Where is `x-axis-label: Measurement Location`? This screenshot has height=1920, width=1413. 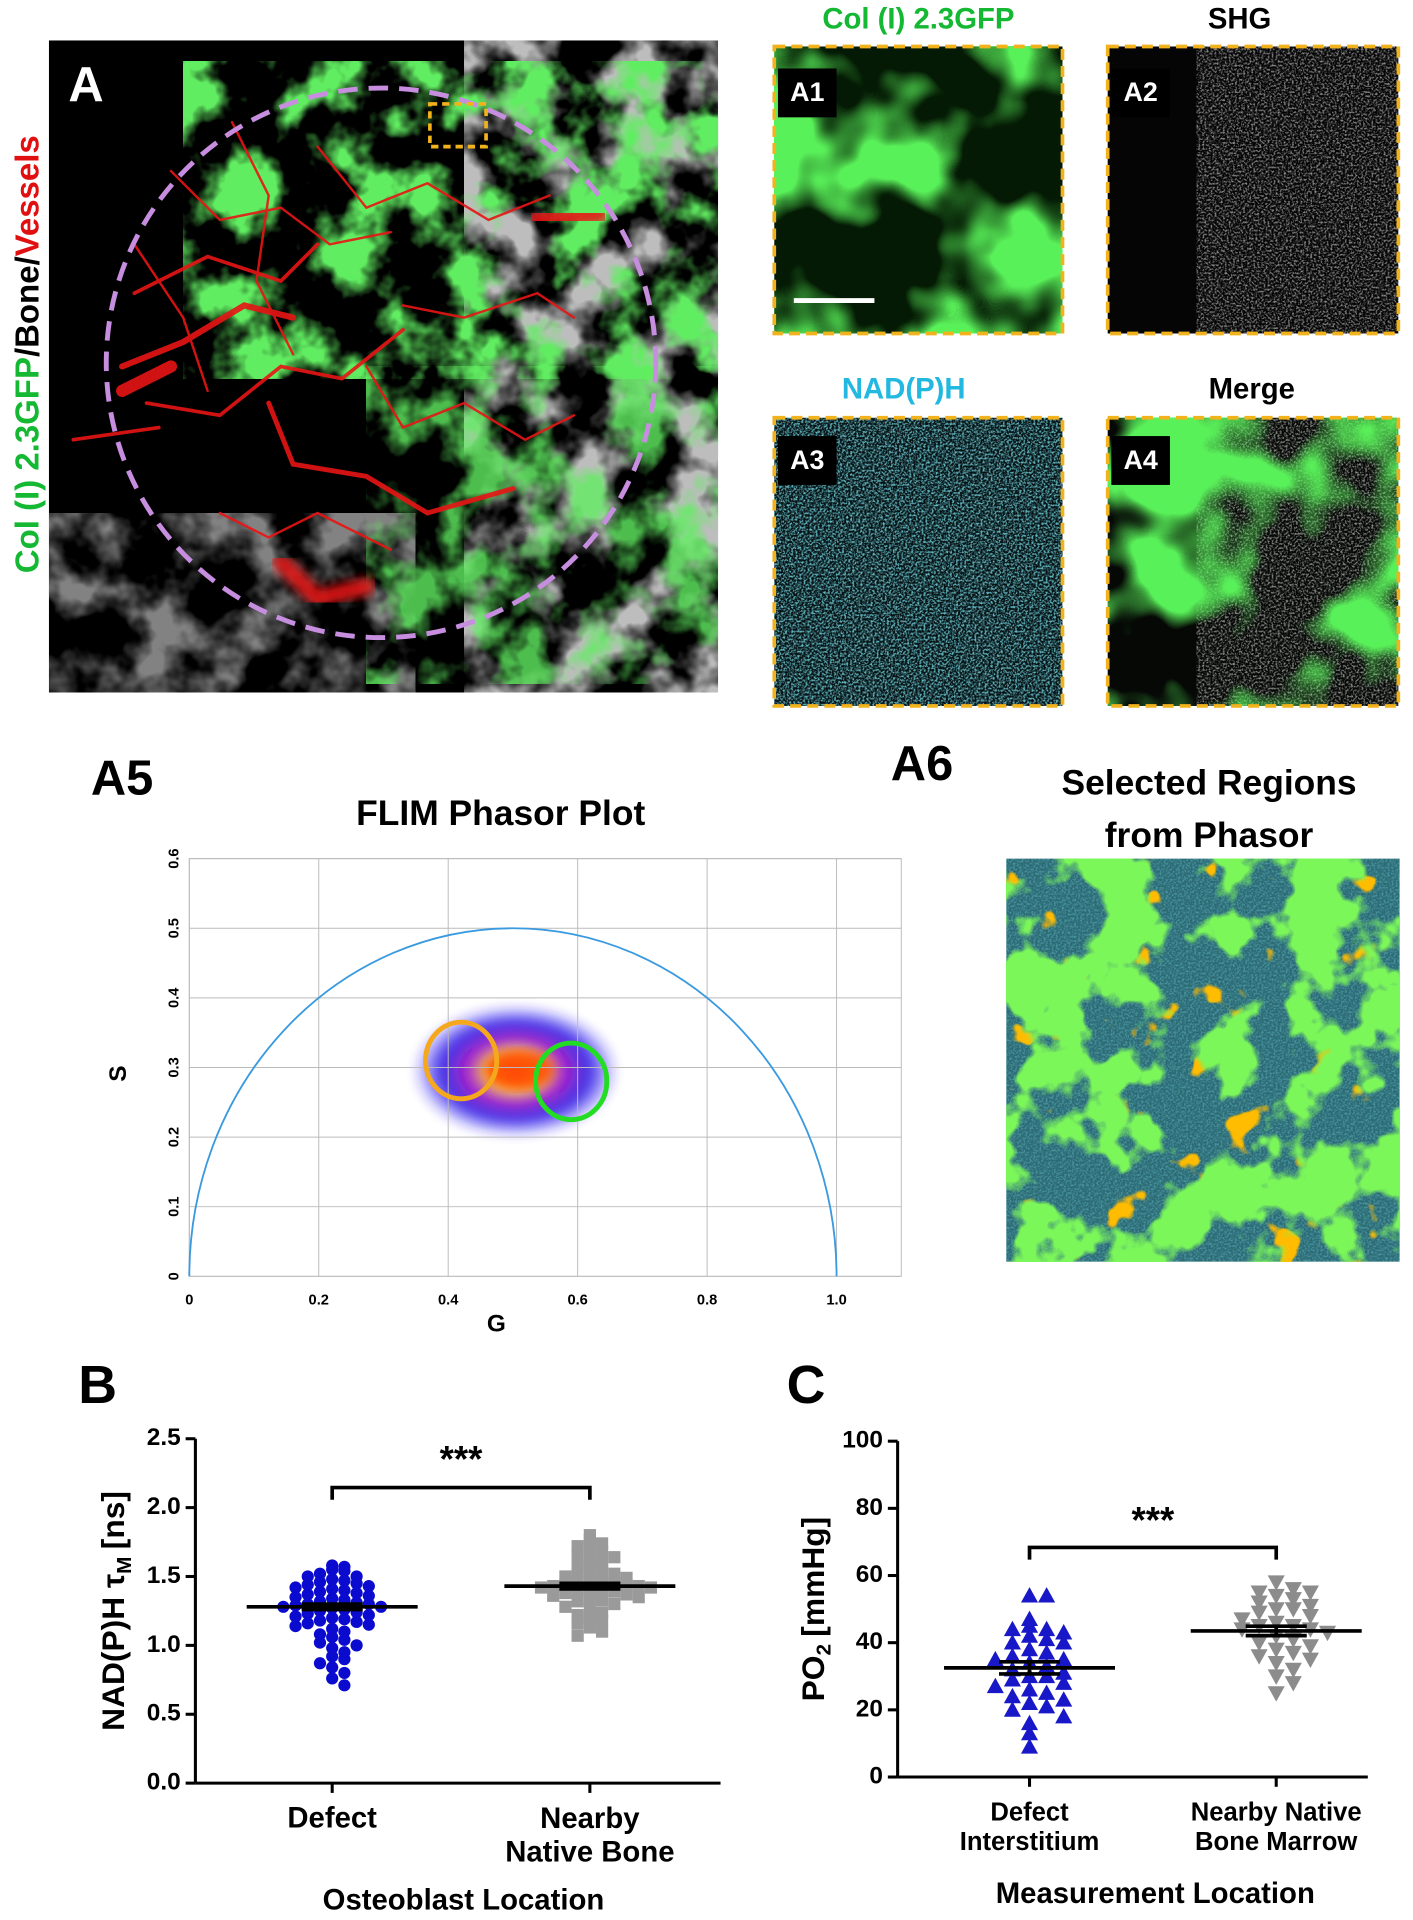 x-axis-label: Measurement Location is located at coordinates (1155, 1893).